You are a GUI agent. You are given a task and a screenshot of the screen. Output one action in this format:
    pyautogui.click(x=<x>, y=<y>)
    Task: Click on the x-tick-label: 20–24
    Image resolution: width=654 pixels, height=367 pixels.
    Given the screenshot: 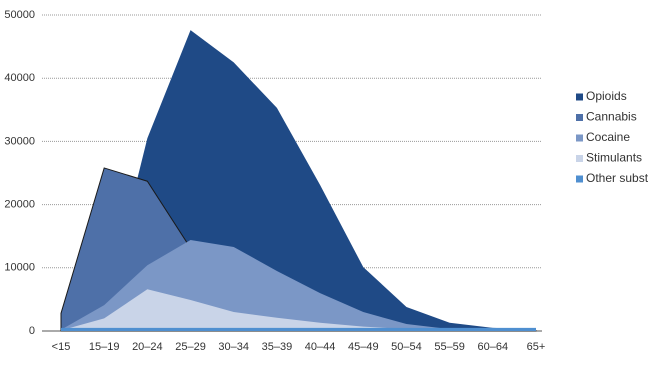 What is the action you would take?
    pyautogui.click(x=147, y=347)
    